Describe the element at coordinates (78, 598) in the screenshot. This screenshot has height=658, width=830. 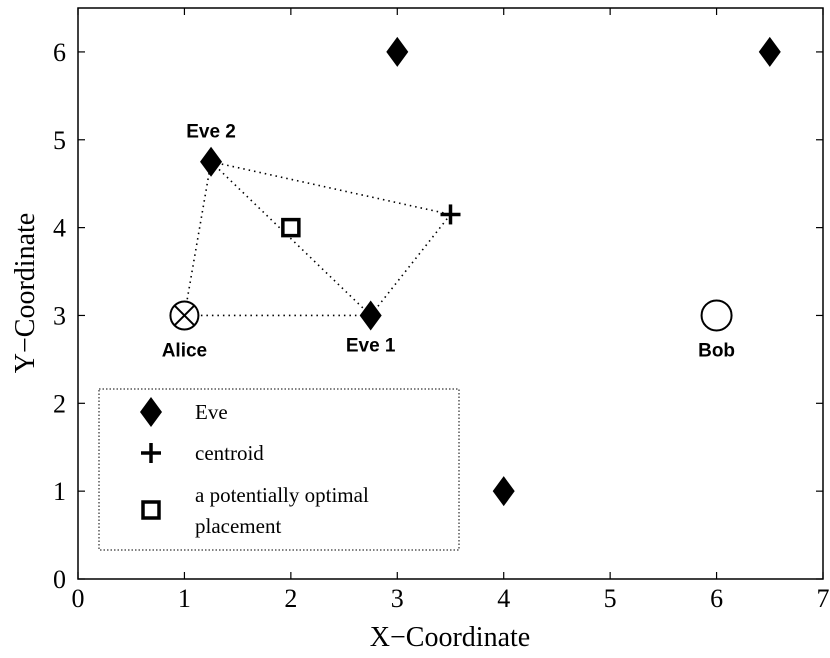
I see `x-tick-label: 0` at that location.